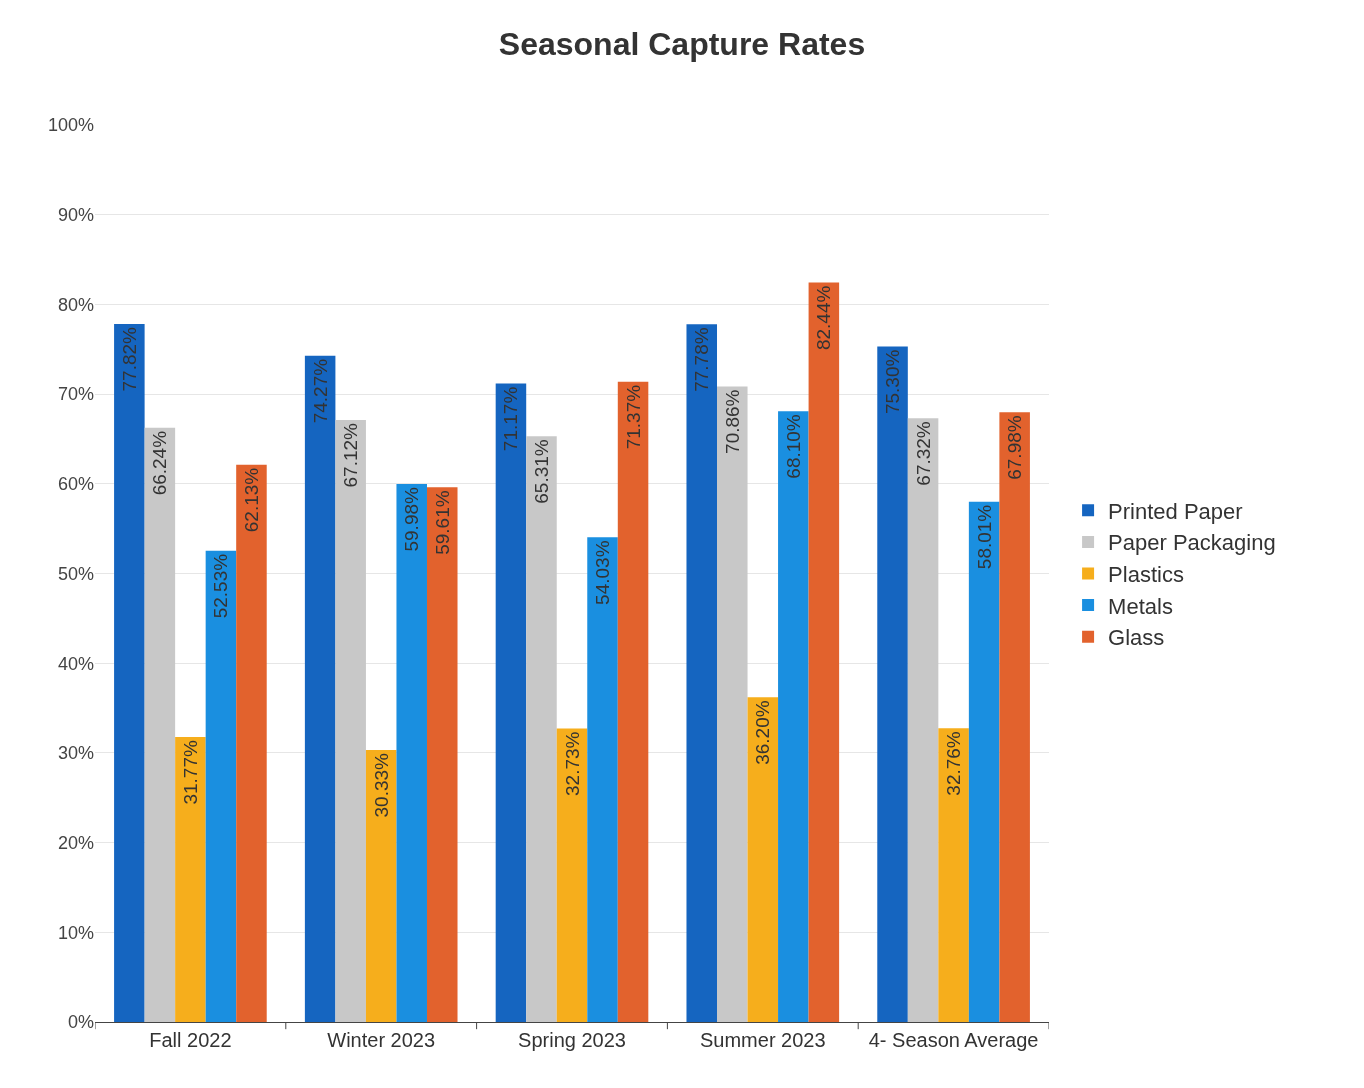 The height and width of the screenshot is (1088, 1364). I want to click on y-tick-label: 20%, so click(75, 842).